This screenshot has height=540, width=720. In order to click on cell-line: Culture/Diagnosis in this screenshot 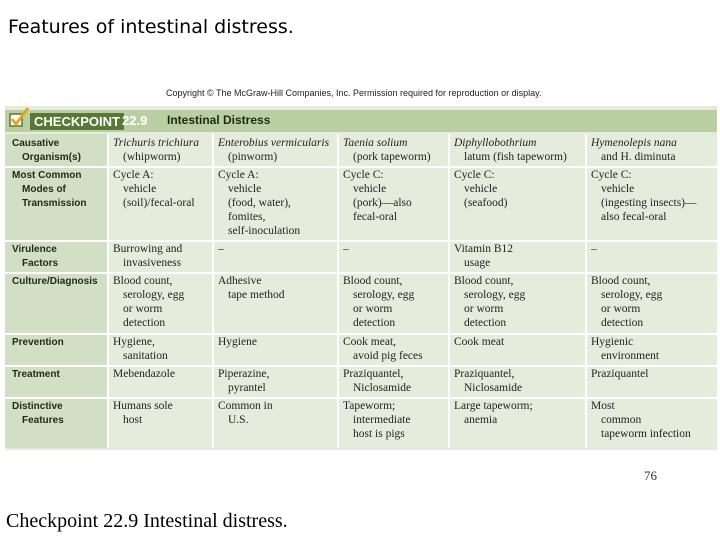, I will do `click(55, 281)`.